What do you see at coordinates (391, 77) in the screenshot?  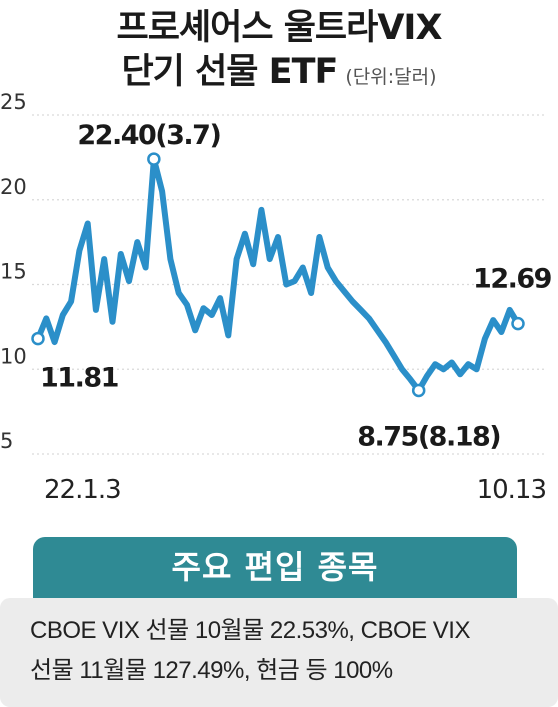 I see `unit-label: (단위:달러)` at bounding box center [391, 77].